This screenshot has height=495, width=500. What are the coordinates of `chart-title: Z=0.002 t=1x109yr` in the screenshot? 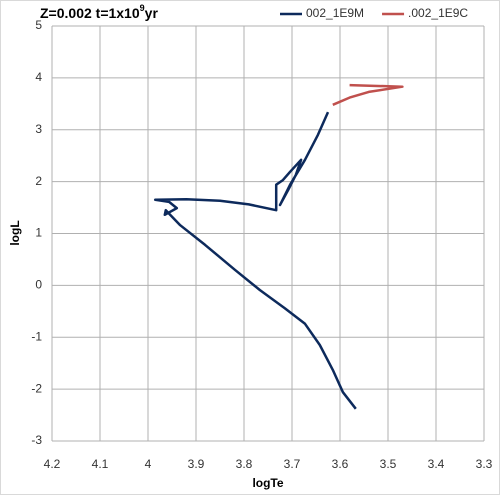 It's located at (99, 11).